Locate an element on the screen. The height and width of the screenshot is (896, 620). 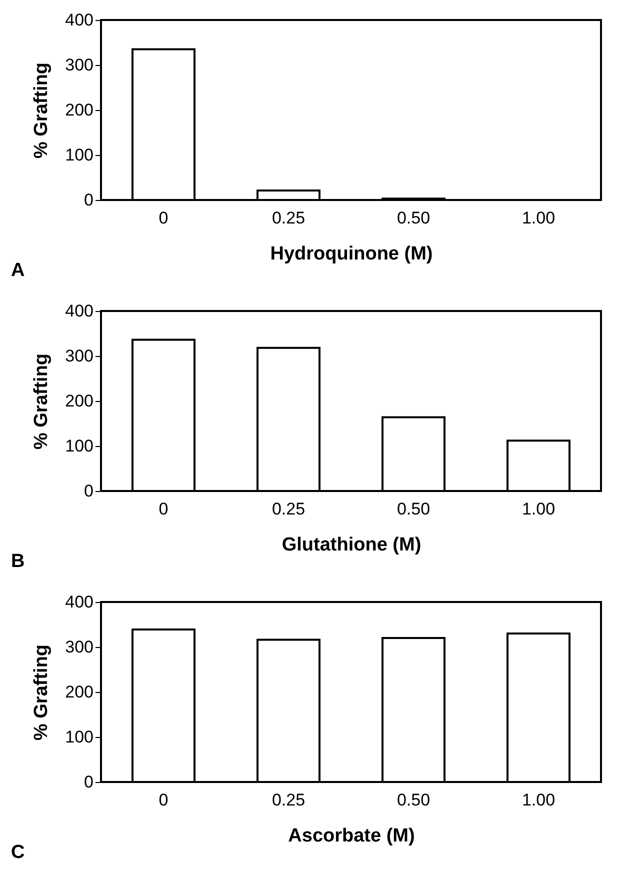
text: C is located at coordinates (18, 852).